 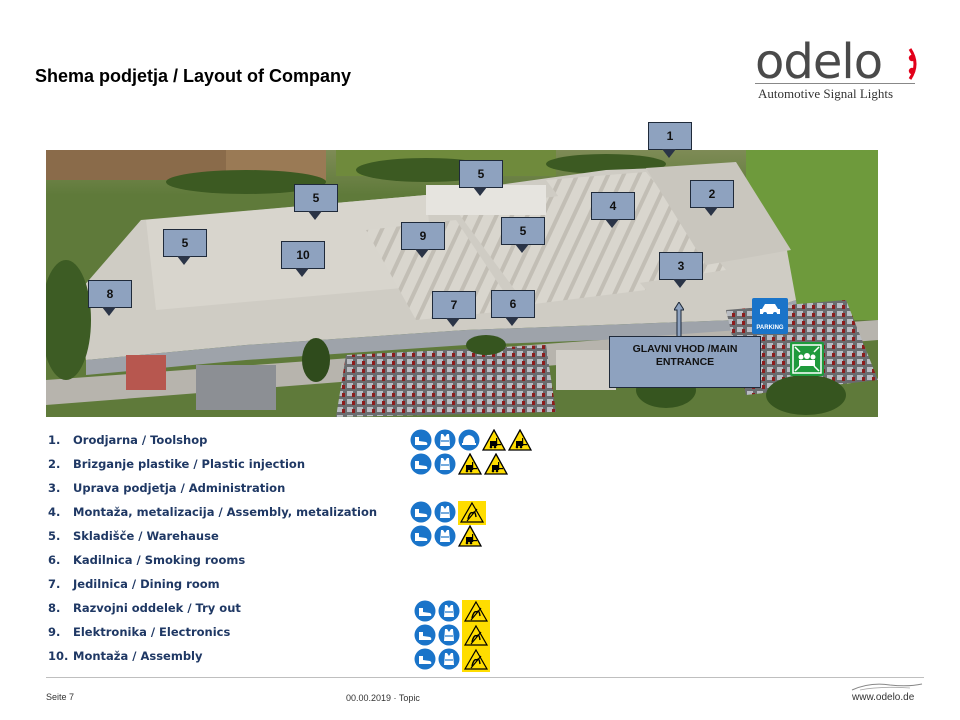 What do you see at coordinates (303, 255) in the screenshot?
I see `callout-label: 10` at bounding box center [303, 255].